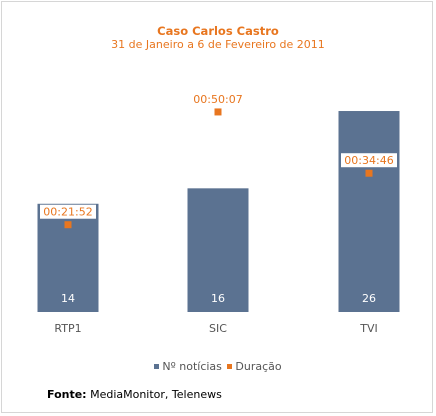 Image resolution: width=436 pixels, height=416 pixels. Describe the element at coordinates (230, 366) in the screenshot. I see `legend-swatch-duracao` at that location.